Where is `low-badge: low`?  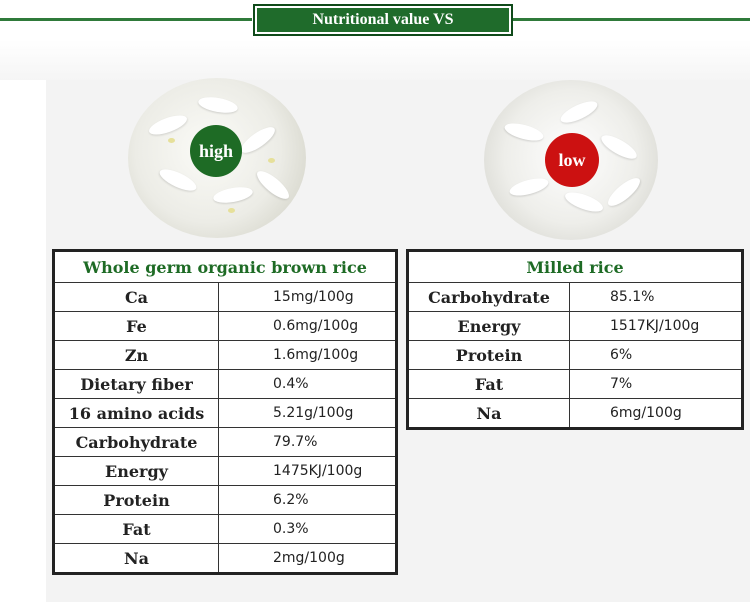
low-badge: low is located at coordinates (572, 160).